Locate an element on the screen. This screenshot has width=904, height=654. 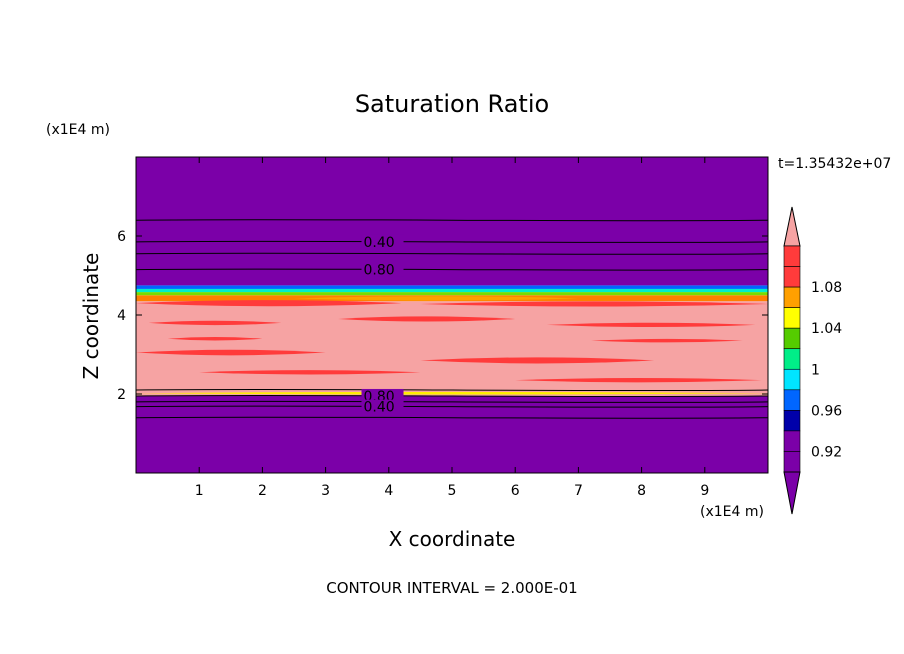
x-tick-label-7: 8 is located at coordinates (641, 491).